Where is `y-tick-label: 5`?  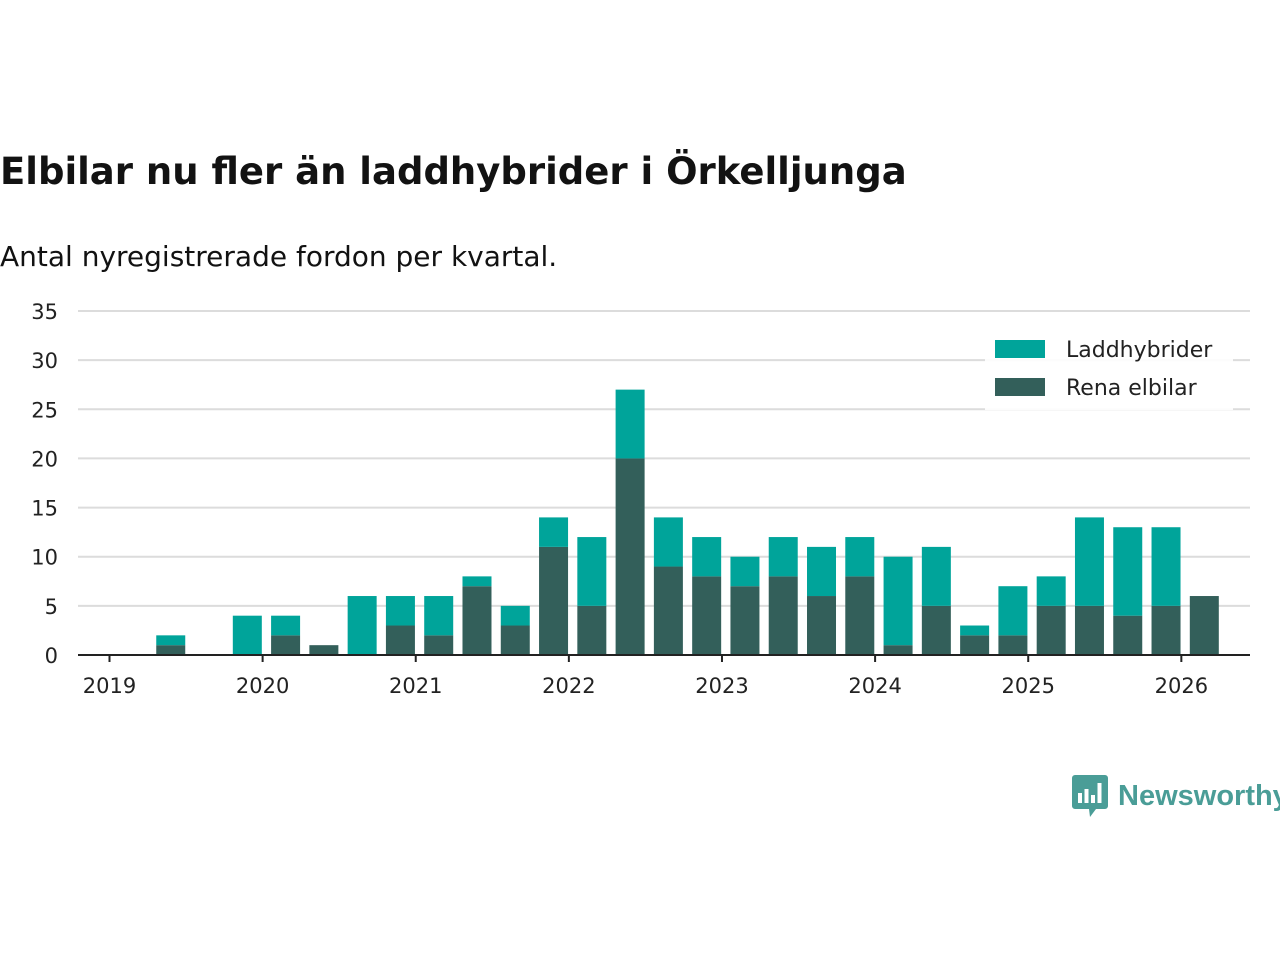
y-tick-label: 5 is located at coordinates (51, 607).